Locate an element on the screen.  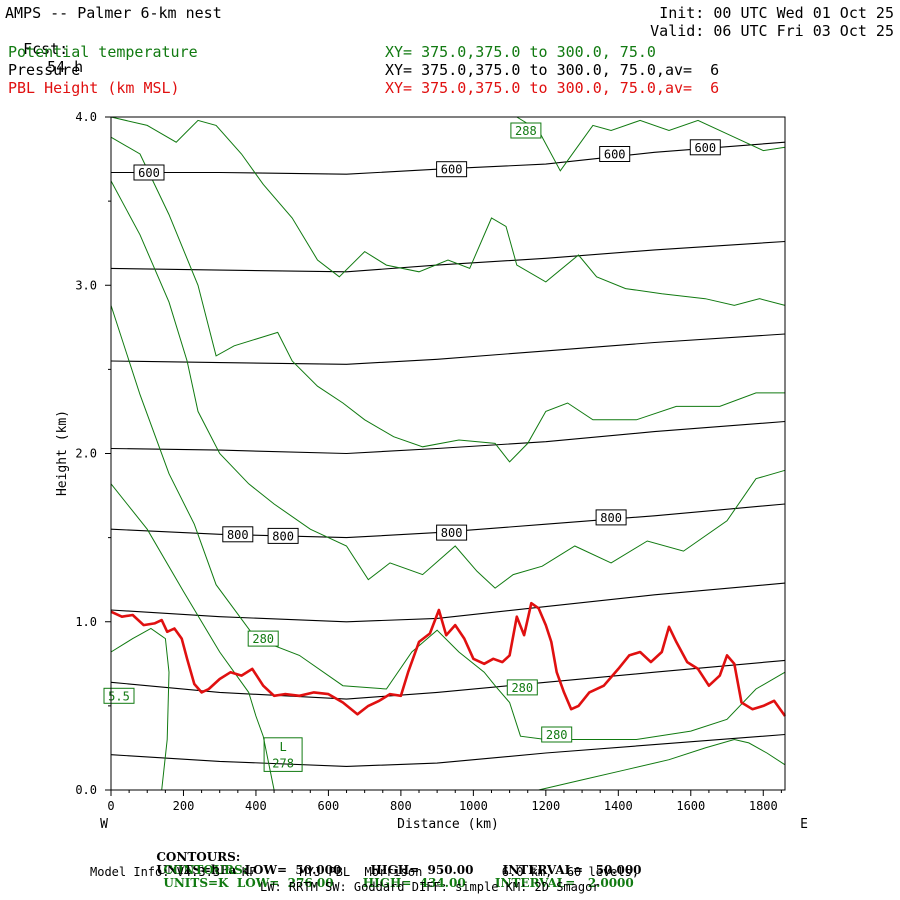
x-tick-label-5: 1000 is located at coordinates (473, 806).